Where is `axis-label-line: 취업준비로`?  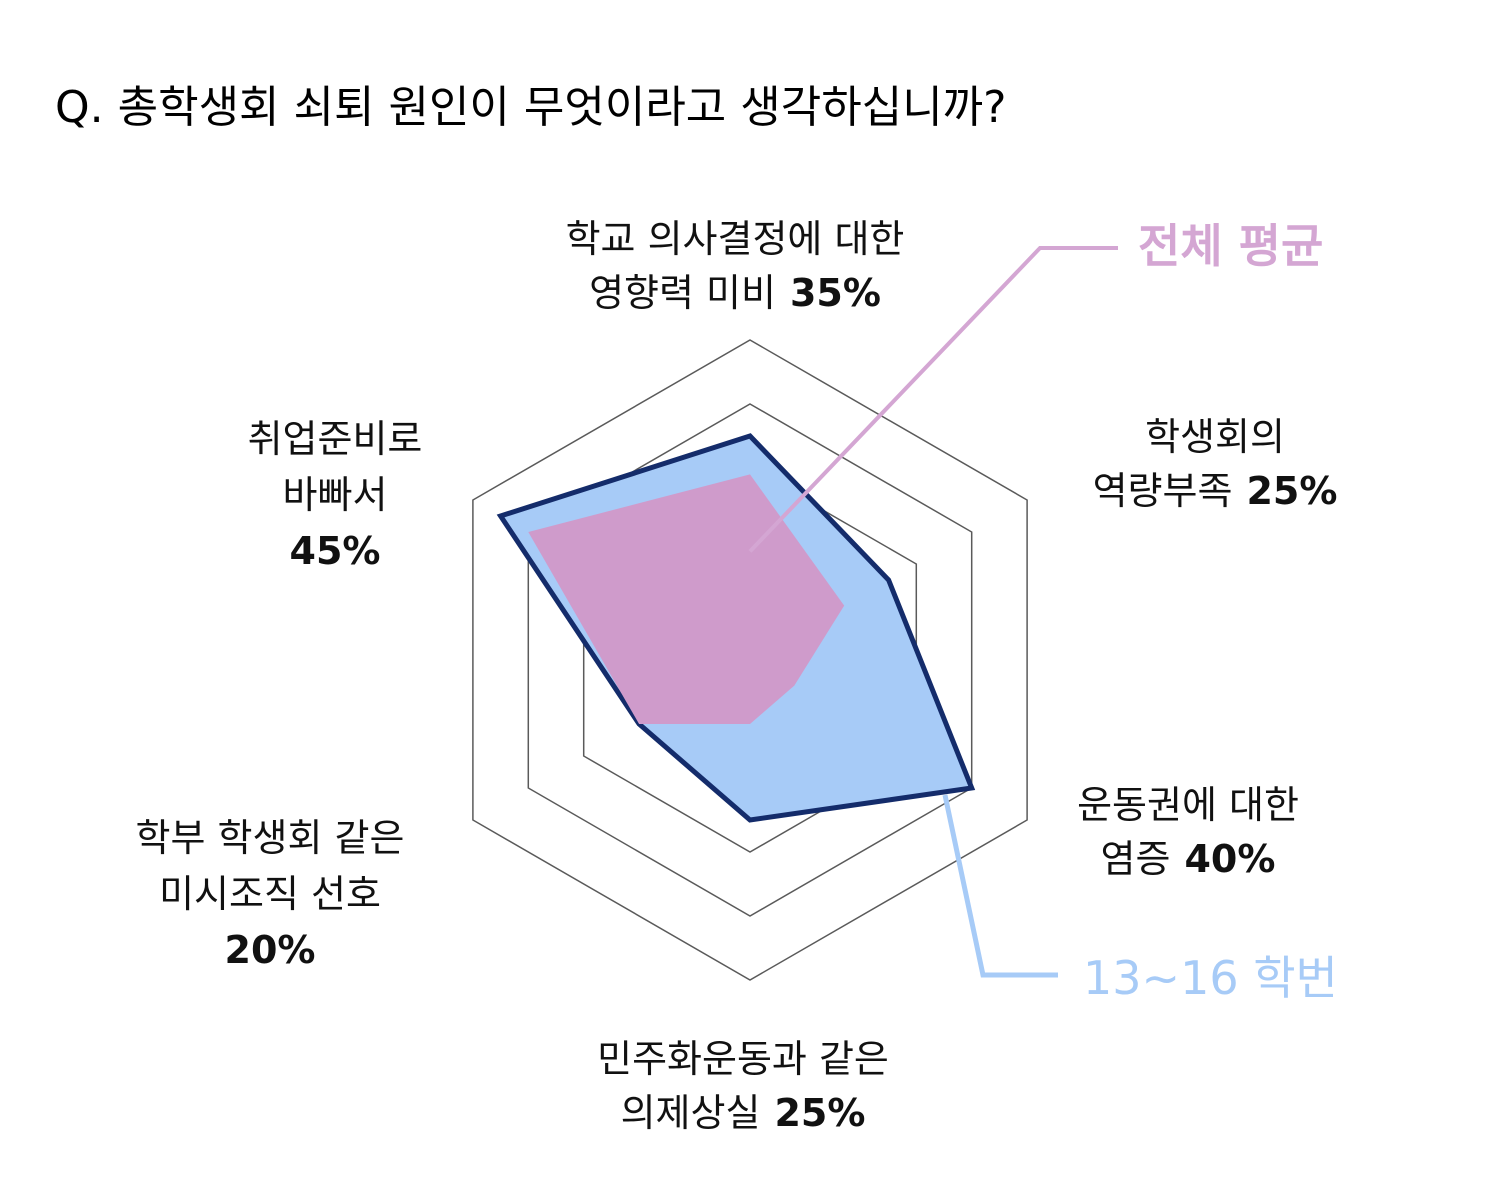
axis-label-line: 취업준비로 is located at coordinates (335, 439).